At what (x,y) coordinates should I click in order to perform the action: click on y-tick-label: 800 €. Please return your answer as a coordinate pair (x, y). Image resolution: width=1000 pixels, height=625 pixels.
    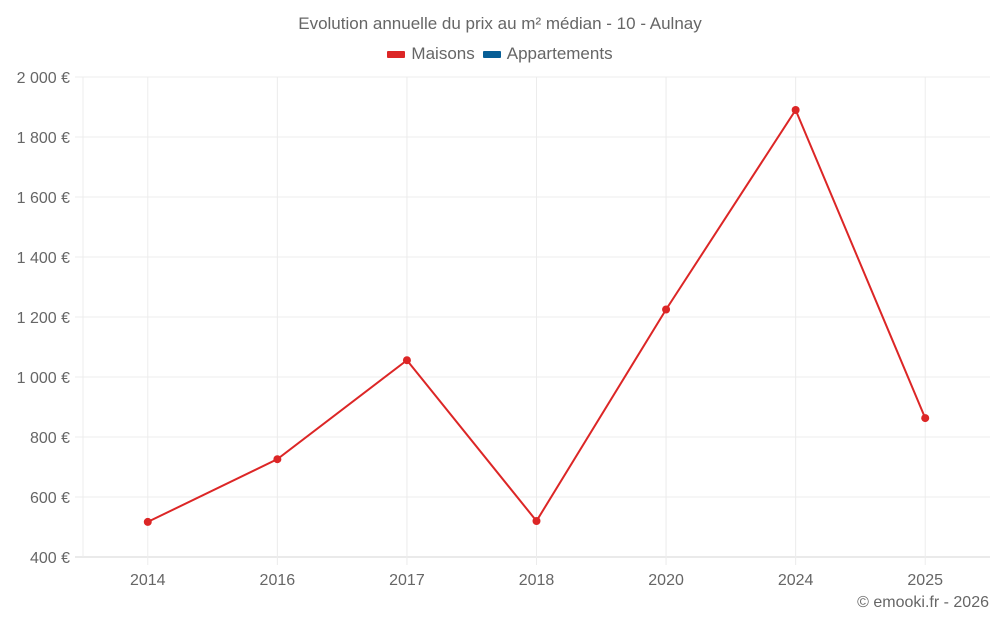
    Looking at the image, I should click on (50, 438).